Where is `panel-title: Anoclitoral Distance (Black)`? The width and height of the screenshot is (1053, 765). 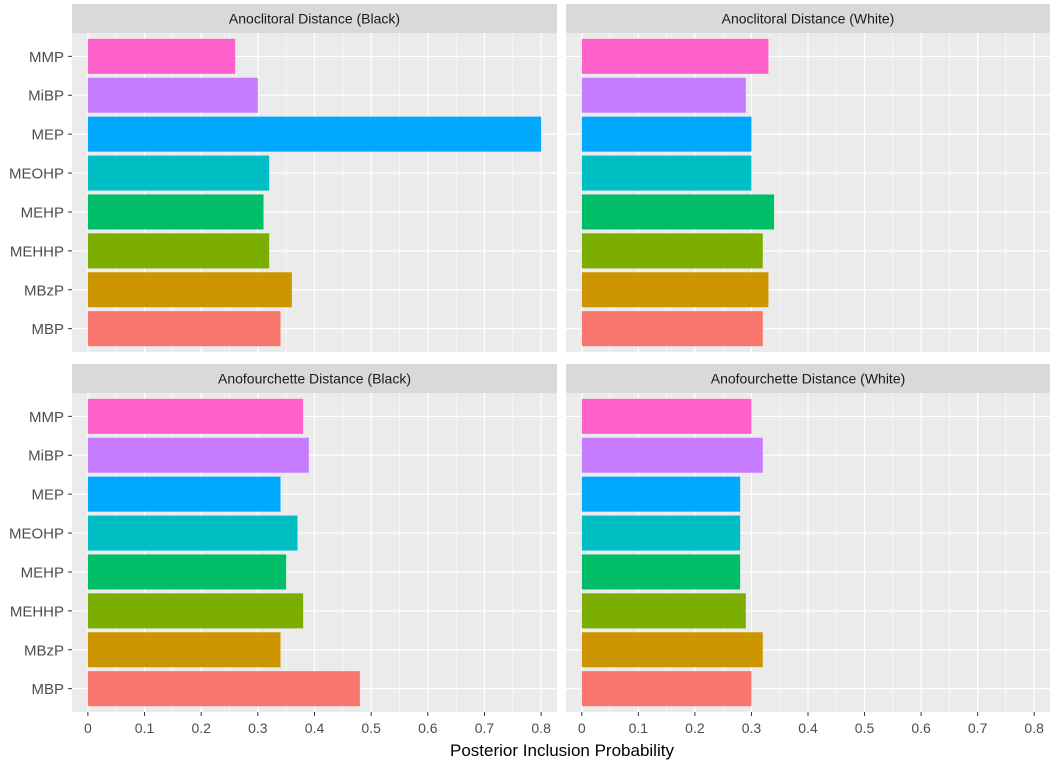
panel-title: Anoclitoral Distance (Black) is located at coordinates (314, 19).